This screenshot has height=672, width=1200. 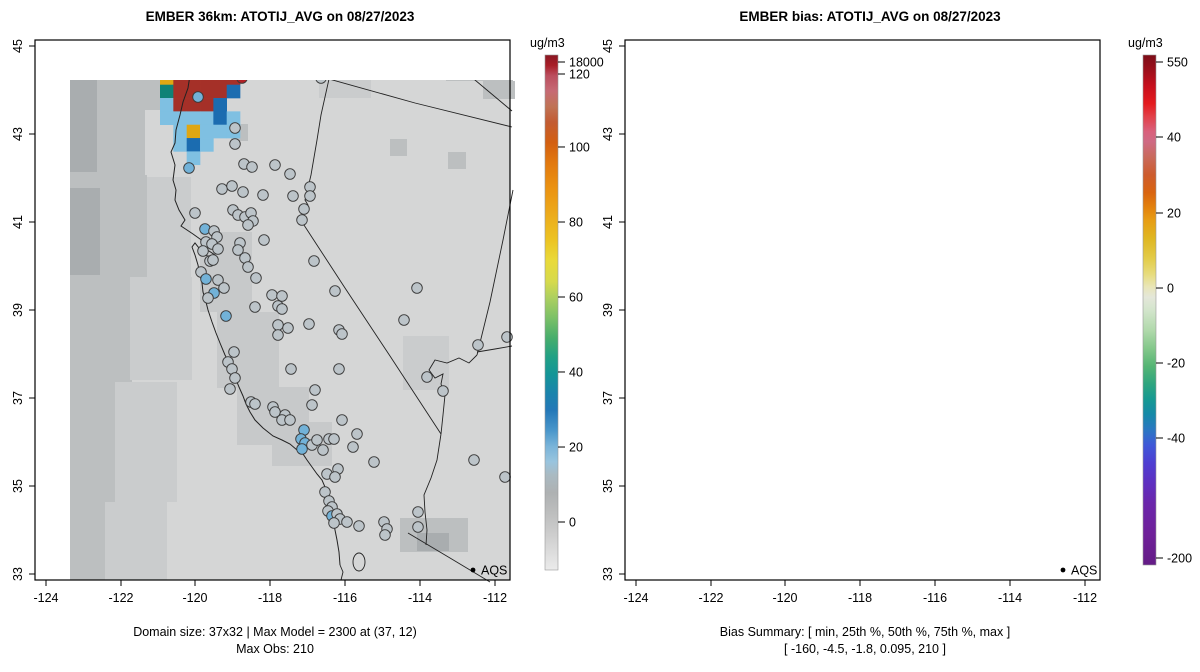 What do you see at coordinates (1149, 310) in the screenshot?
I see `right-colorbar` at bounding box center [1149, 310].